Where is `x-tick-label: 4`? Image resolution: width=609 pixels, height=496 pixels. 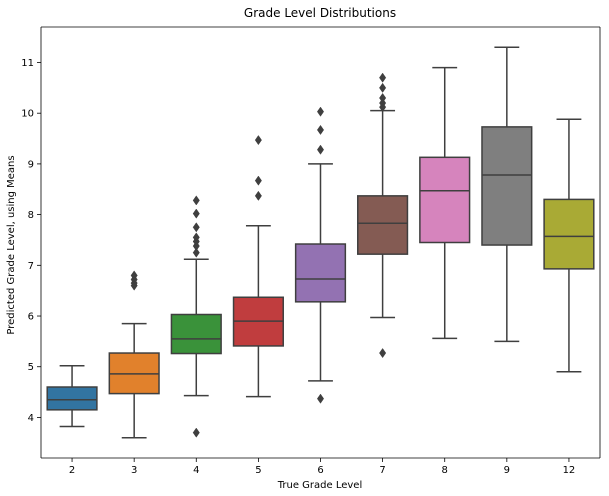 x-tick-label: 4 is located at coordinates (196, 470).